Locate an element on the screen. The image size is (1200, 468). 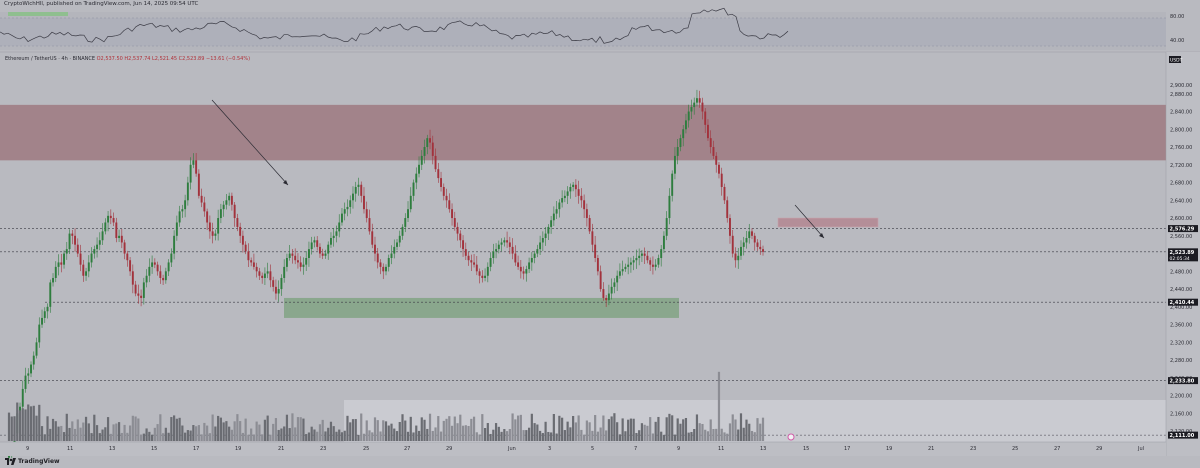
price-badge-label: 2,233.80 is located at coordinates (1182, 382).